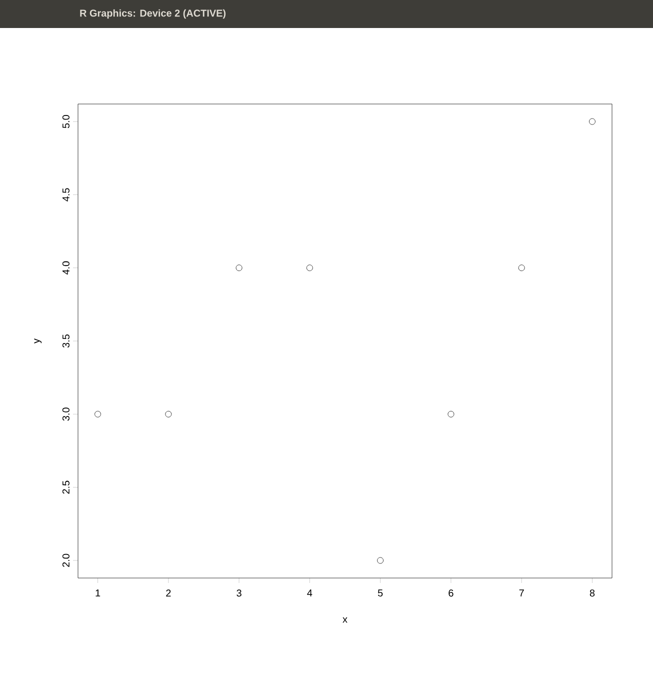 Image resolution: width=653 pixels, height=674 pixels. I want to click on y-axis-title: y, so click(38, 341).